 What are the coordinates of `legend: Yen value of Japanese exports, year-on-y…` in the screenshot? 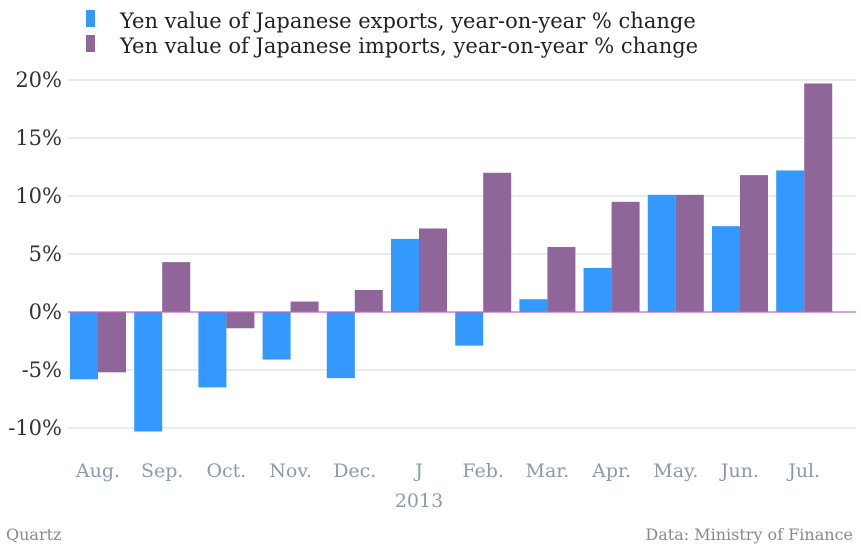 It's located at (392, 33).